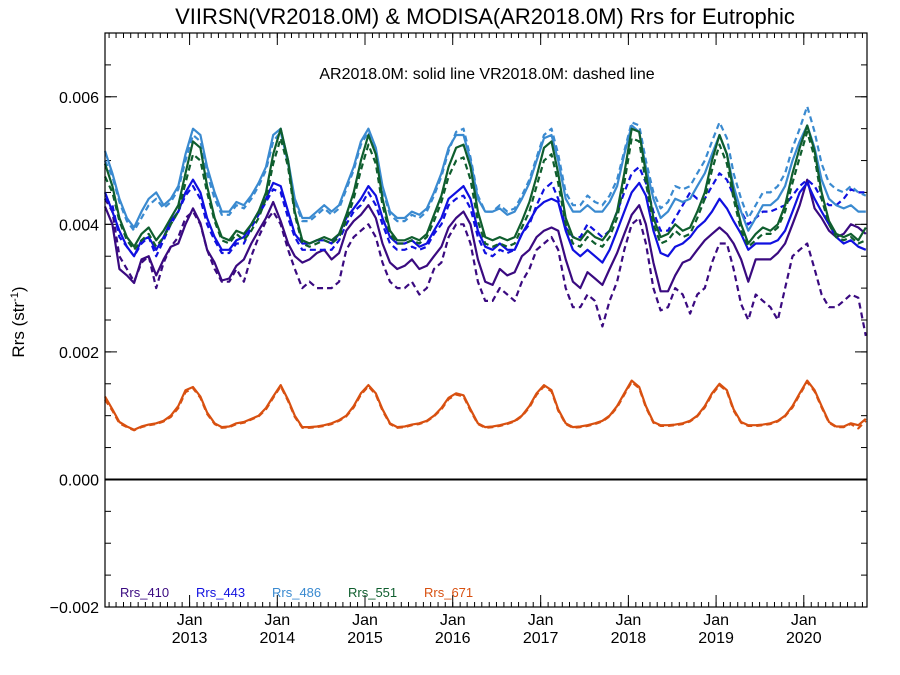  I want to click on legend-entry-rrs-410: Rrs_410, so click(144, 592).